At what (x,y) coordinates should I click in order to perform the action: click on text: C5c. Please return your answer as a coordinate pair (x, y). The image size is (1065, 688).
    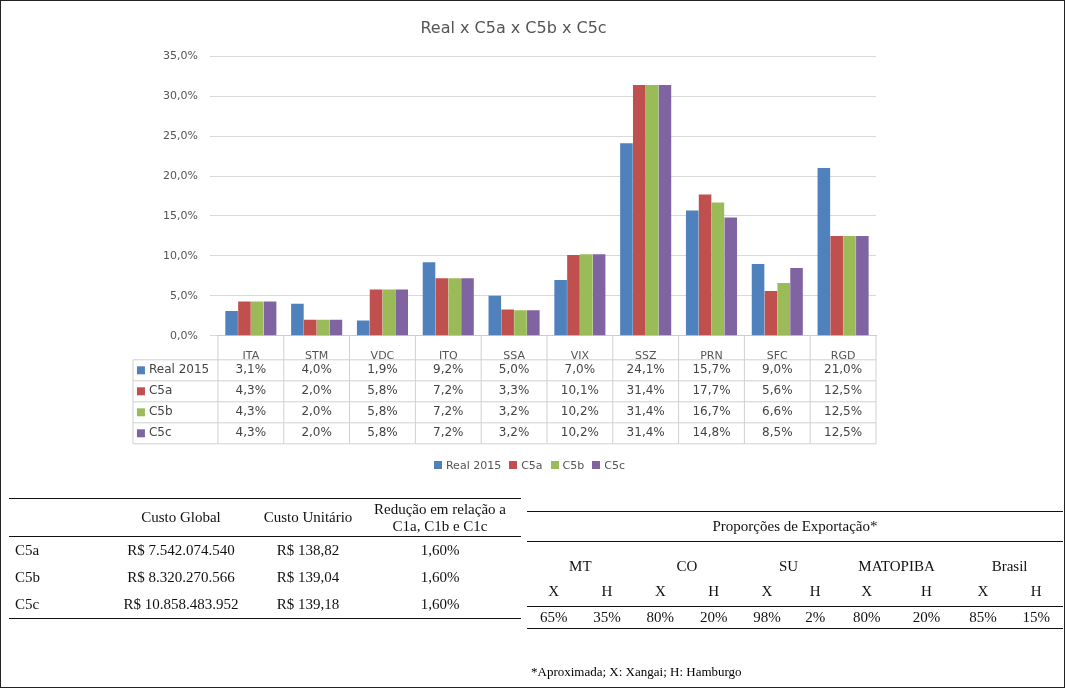
    Looking at the image, I should click on (27, 604).